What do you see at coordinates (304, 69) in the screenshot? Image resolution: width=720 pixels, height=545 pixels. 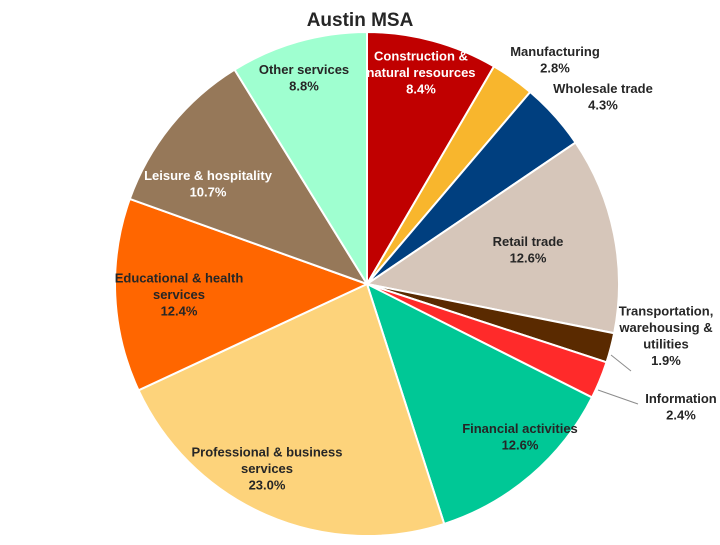 I see `slice-name-label: Other services` at bounding box center [304, 69].